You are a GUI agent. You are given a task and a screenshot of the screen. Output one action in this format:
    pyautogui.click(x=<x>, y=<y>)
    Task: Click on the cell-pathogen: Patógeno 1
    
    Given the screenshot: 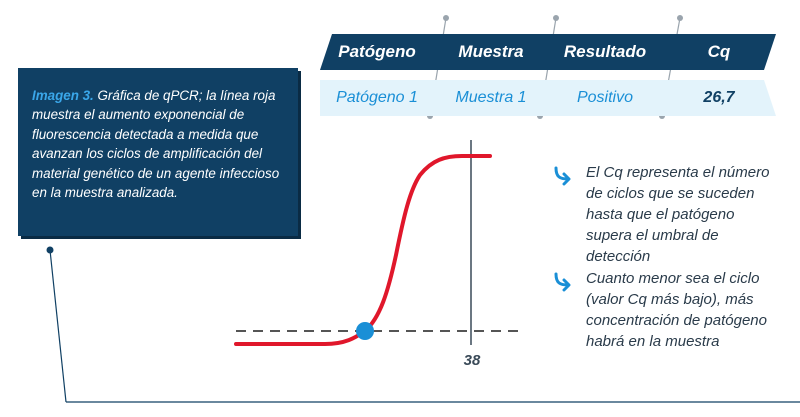 What is the action you would take?
    pyautogui.click(x=377, y=97)
    